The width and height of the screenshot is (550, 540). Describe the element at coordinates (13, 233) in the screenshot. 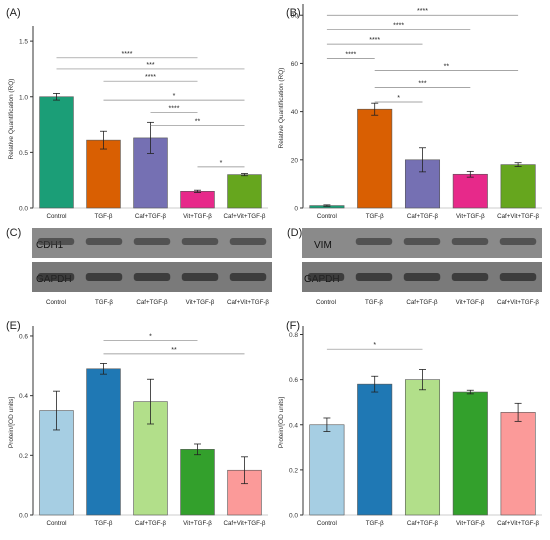

I see `blot-c-label: (C)` at that location.